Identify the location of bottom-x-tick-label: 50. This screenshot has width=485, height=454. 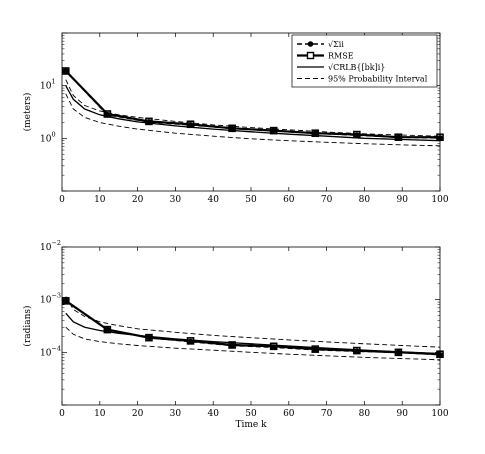
(251, 414).